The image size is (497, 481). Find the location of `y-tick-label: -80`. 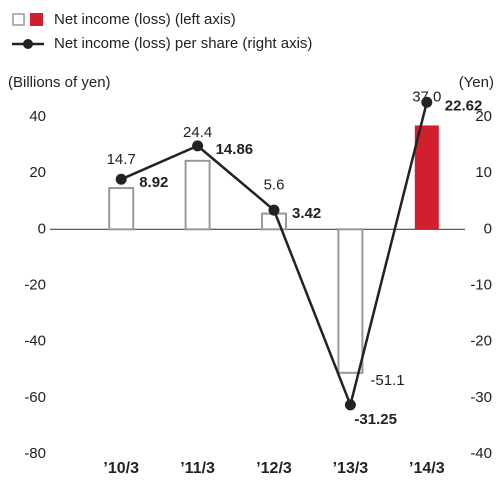

y-tick-label: -80 is located at coordinates (35, 453).